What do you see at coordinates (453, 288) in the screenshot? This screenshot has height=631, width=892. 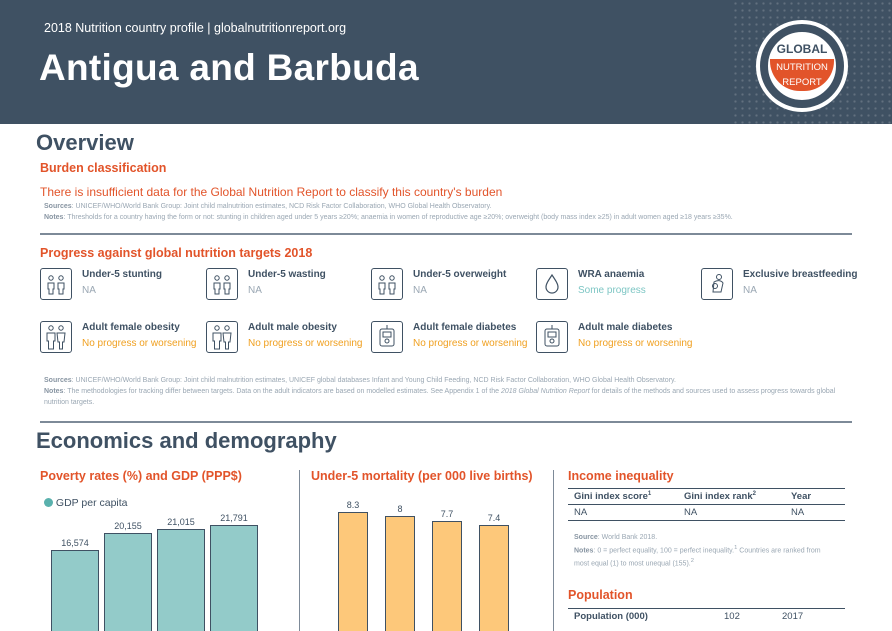 I see `indicator-under-5-overweight: Under-5 overweight NA` at bounding box center [453, 288].